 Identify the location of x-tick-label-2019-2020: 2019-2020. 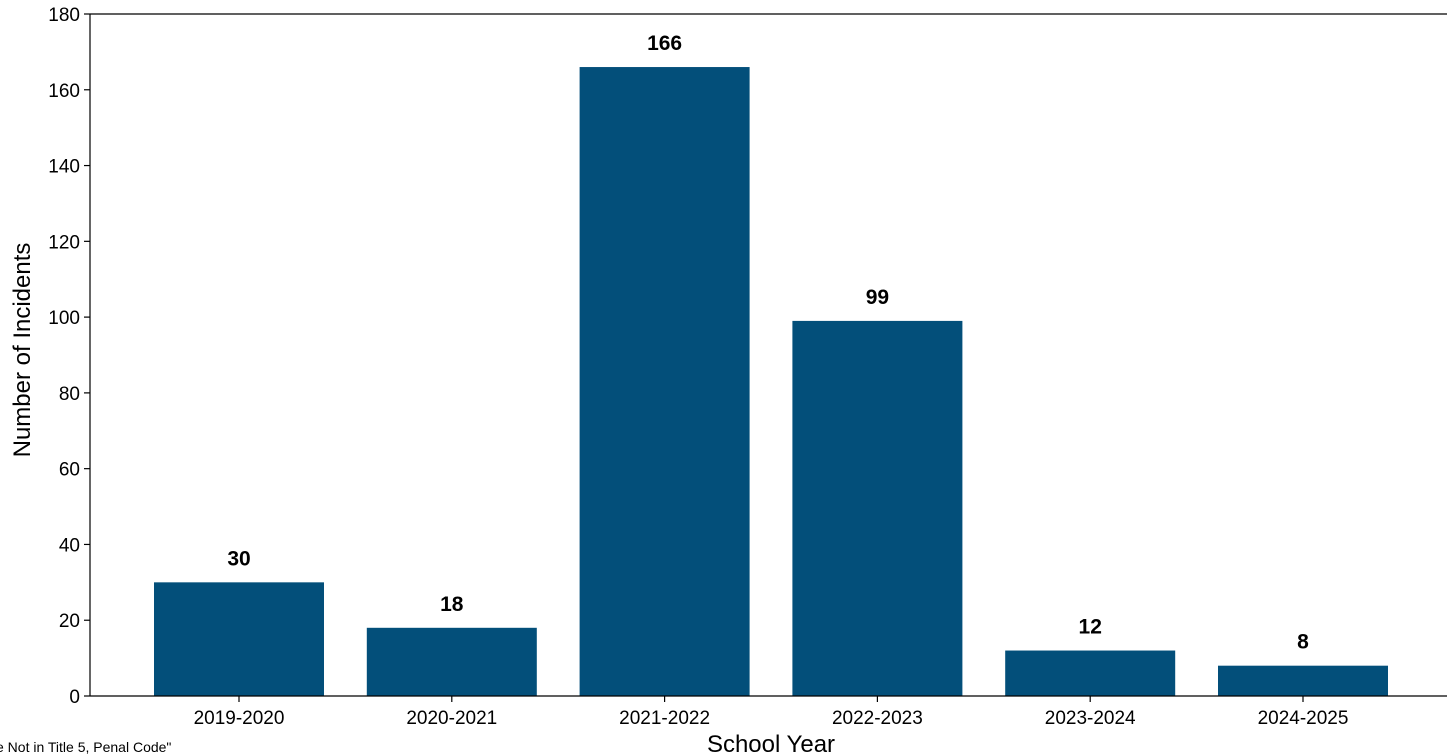
(239, 718).